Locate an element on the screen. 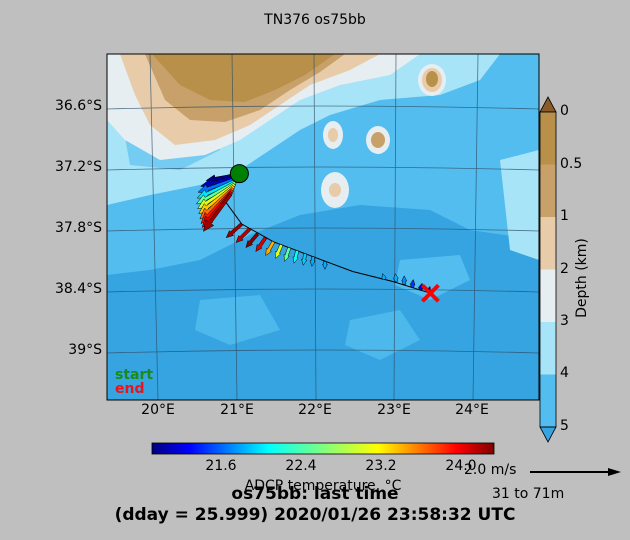 This screenshot has height=540, width=630. lat-tick-label: 37.2°S is located at coordinates (78, 167).